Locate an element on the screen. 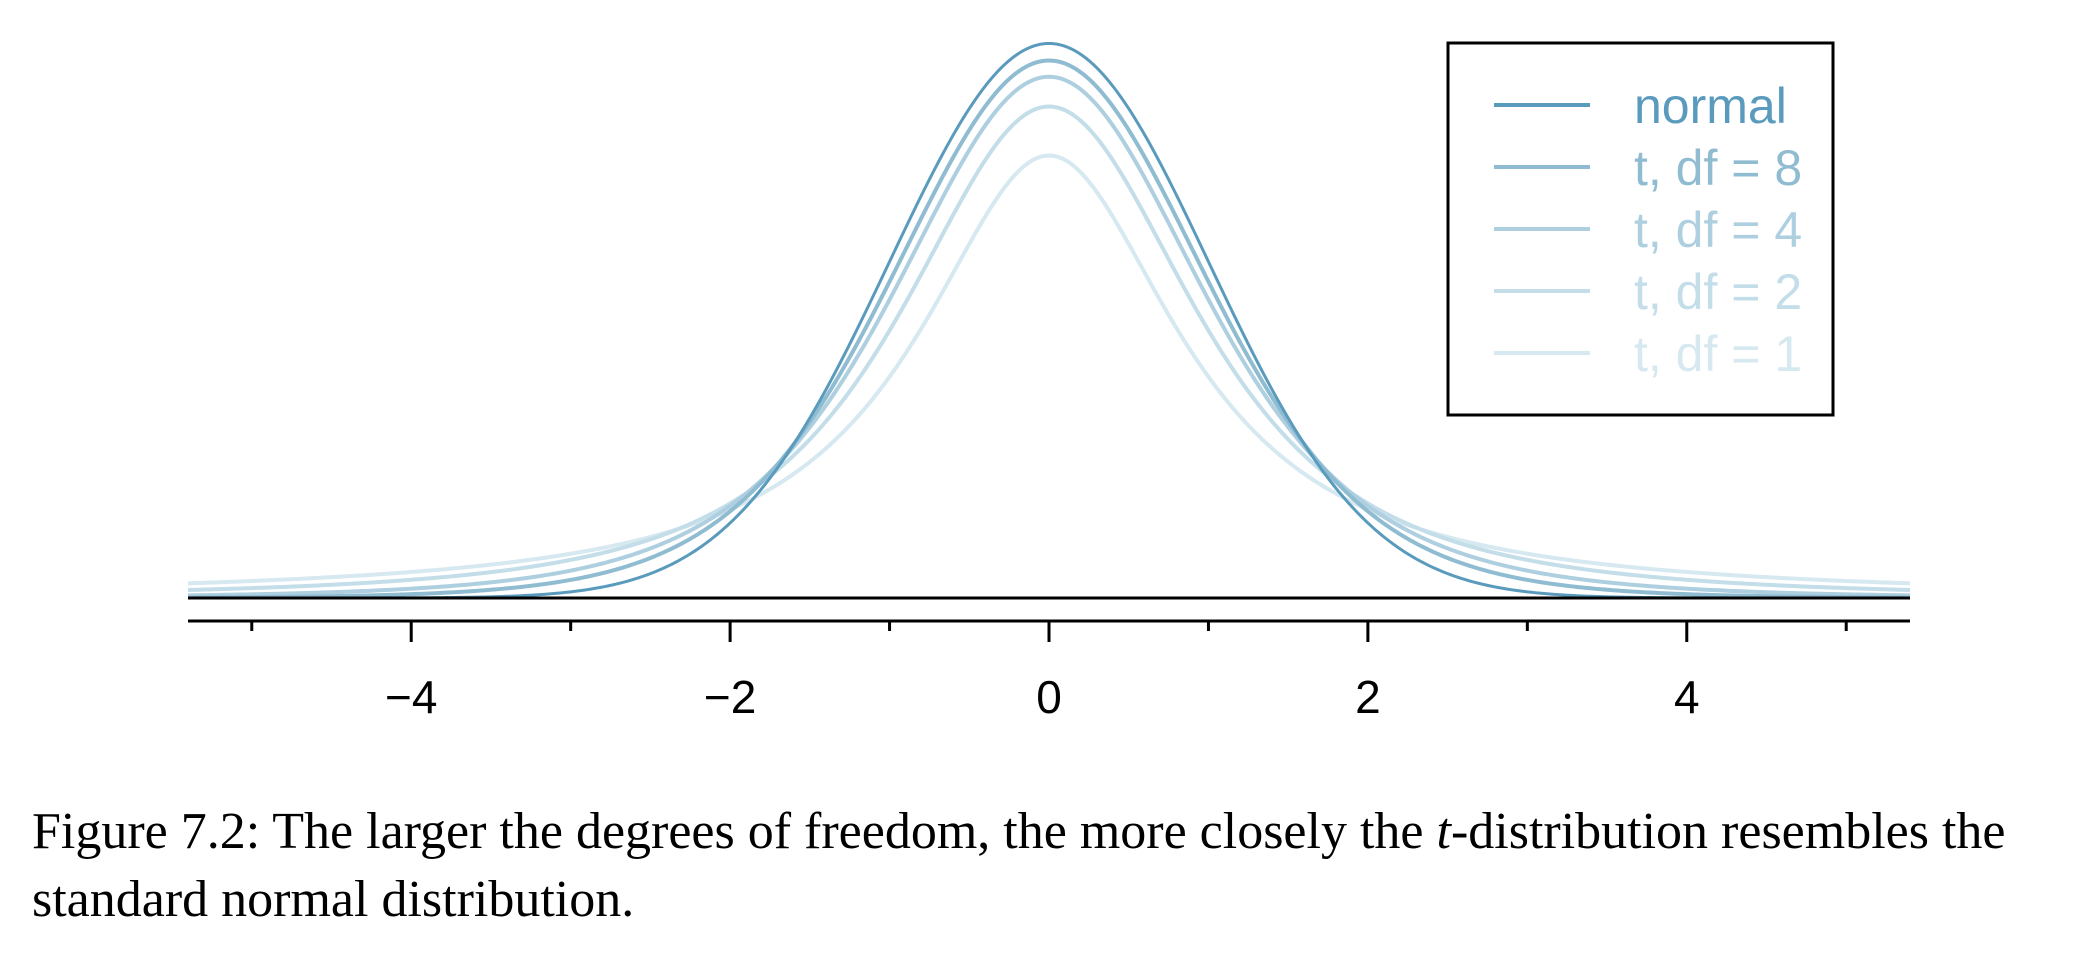  legend-label: t, df = 4 is located at coordinates (1718, 230).